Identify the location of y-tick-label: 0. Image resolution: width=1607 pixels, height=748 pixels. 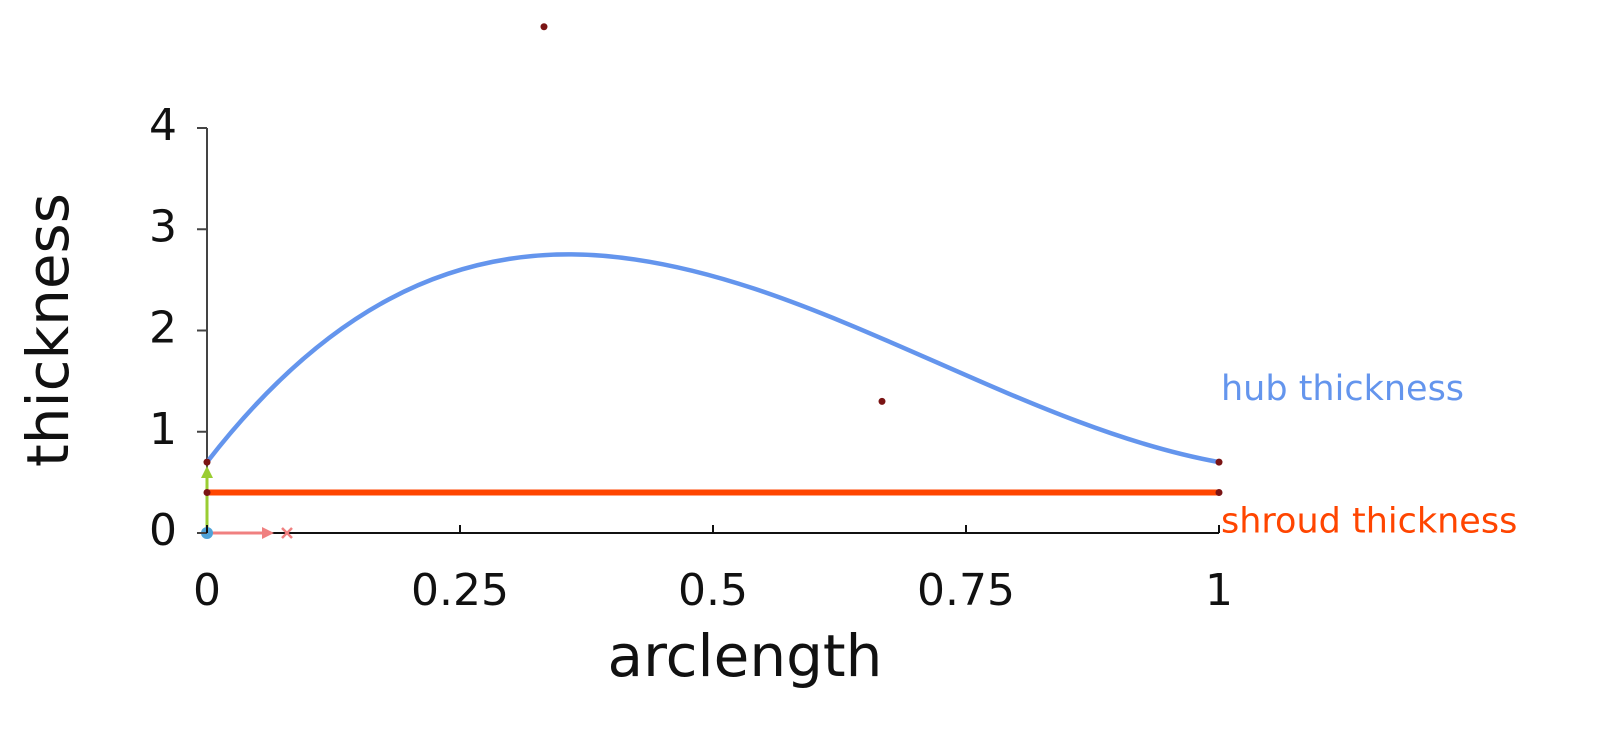
(163, 530).